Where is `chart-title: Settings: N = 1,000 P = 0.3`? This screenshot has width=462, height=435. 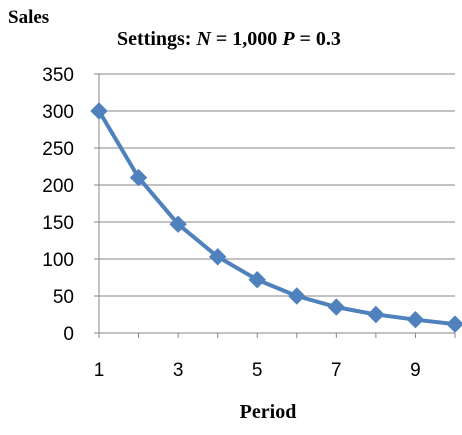 chart-title: Settings: N = 1,000 P = 0.3 is located at coordinates (229, 39).